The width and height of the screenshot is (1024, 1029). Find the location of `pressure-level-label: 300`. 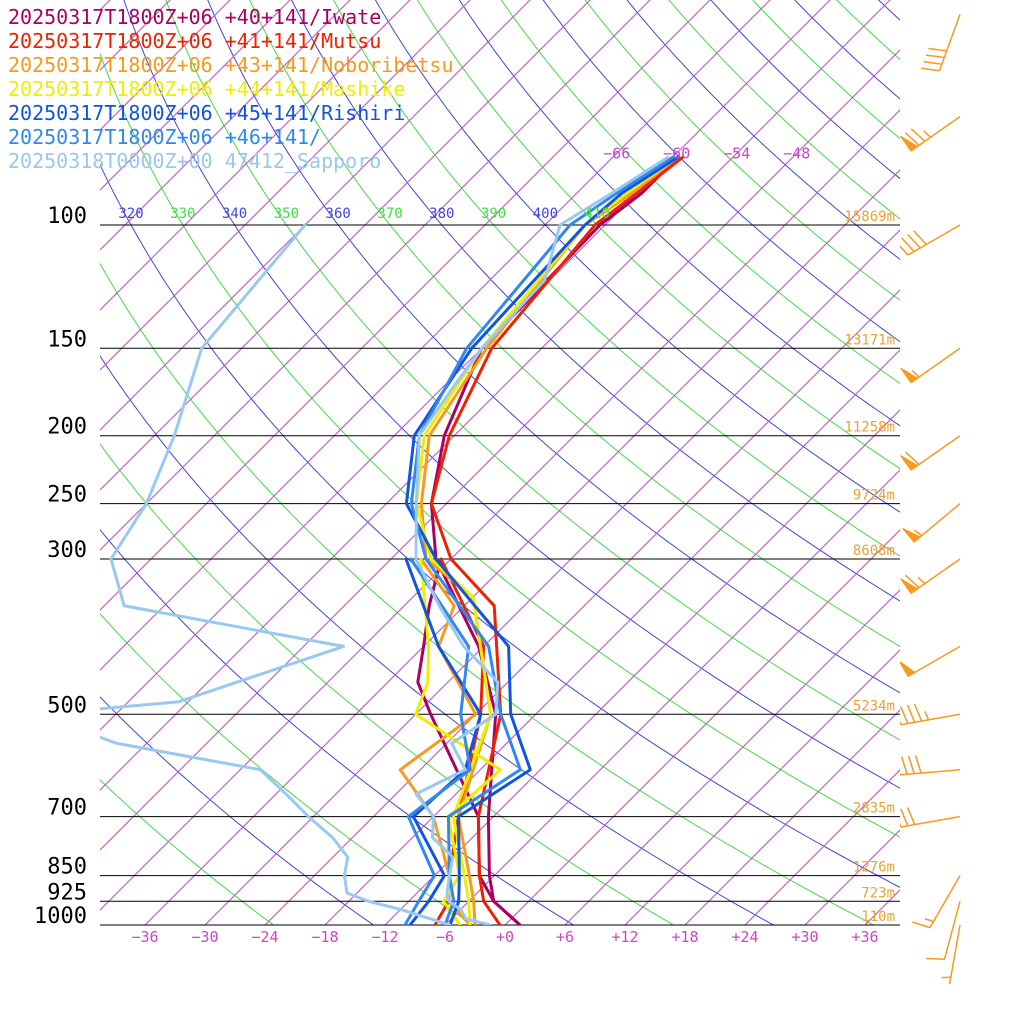

pressure-level-label: 300 is located at coordinates (67, 550).